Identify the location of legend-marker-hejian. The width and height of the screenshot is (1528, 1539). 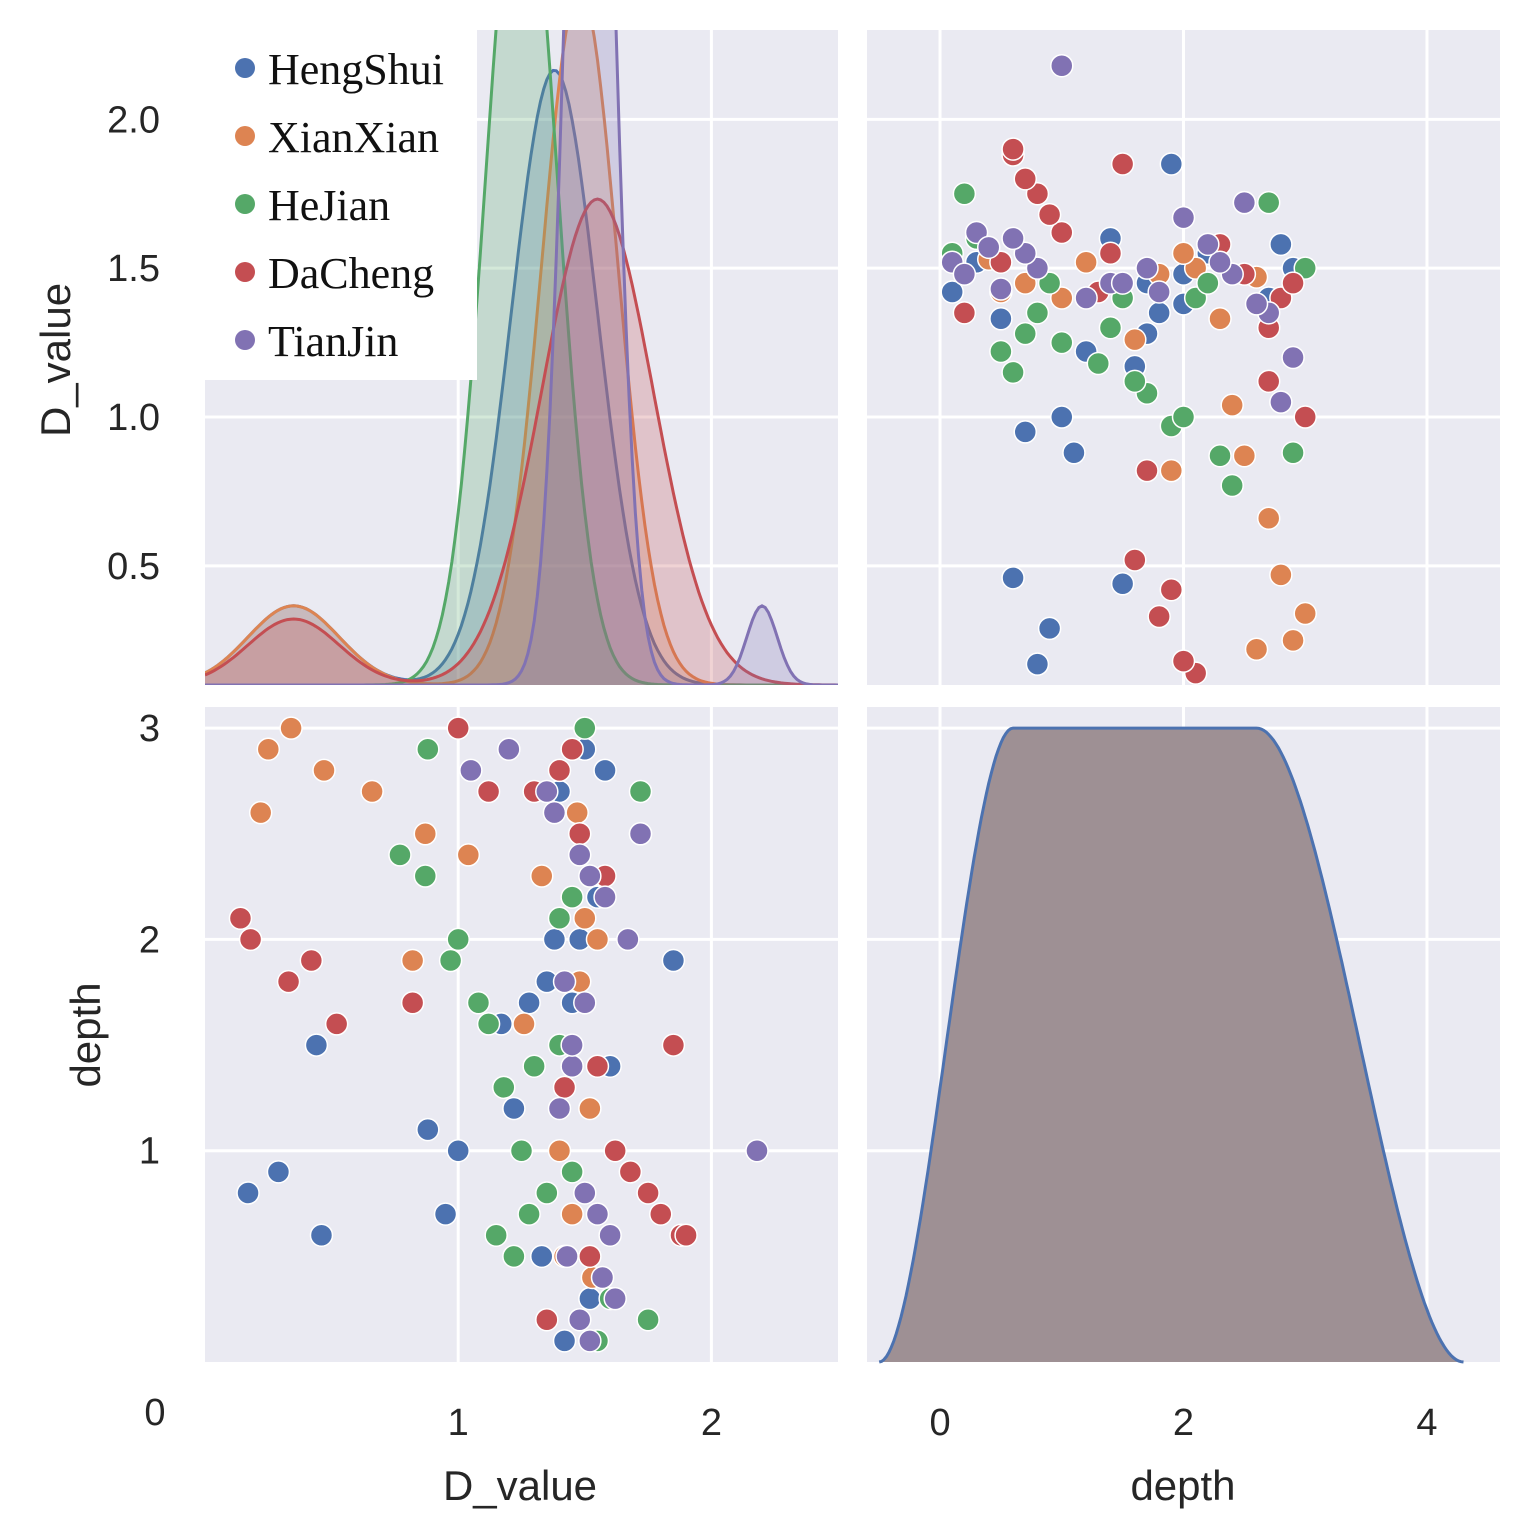
(245, 204).